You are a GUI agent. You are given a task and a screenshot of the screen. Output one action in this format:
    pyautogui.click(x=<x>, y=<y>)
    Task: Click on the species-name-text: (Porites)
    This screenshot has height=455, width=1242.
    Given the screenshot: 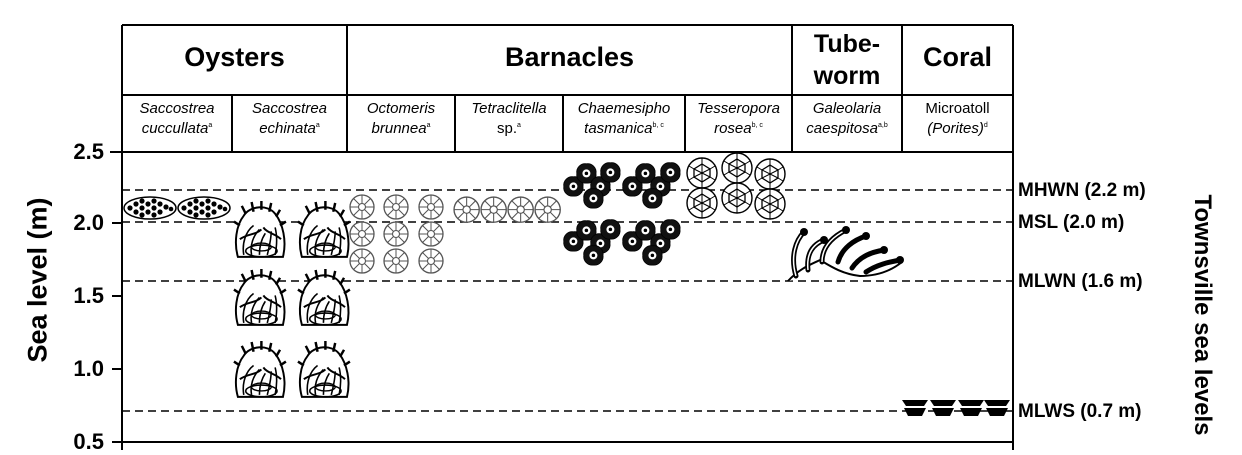 What is the action you would take?
    pyautogui.click(x=955, y=128)
    